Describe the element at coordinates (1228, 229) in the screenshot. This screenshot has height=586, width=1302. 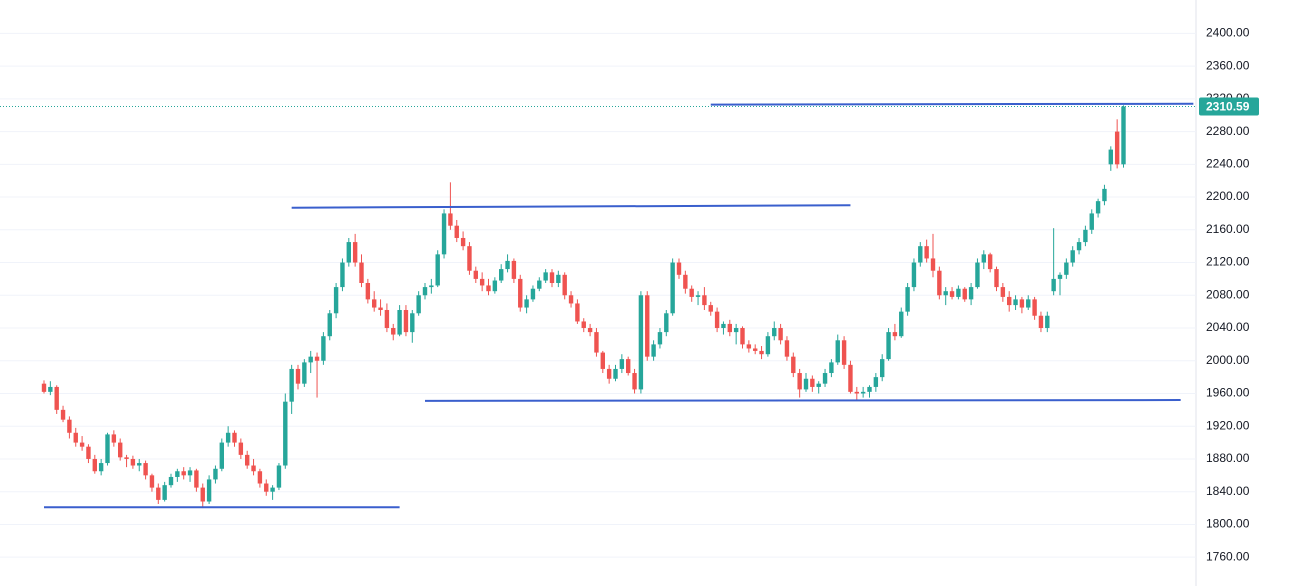
I see `y-tick-label: 2160.00` at that location.